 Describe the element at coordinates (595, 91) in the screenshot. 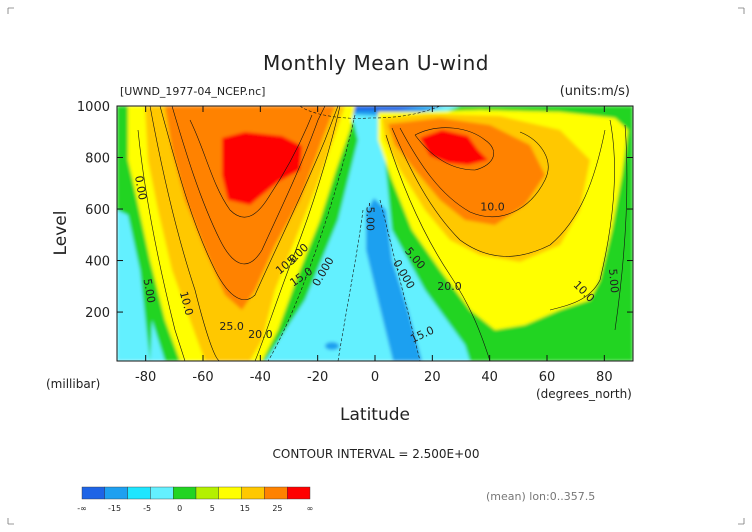

I see `units-label: (units:m/s)` at that location.